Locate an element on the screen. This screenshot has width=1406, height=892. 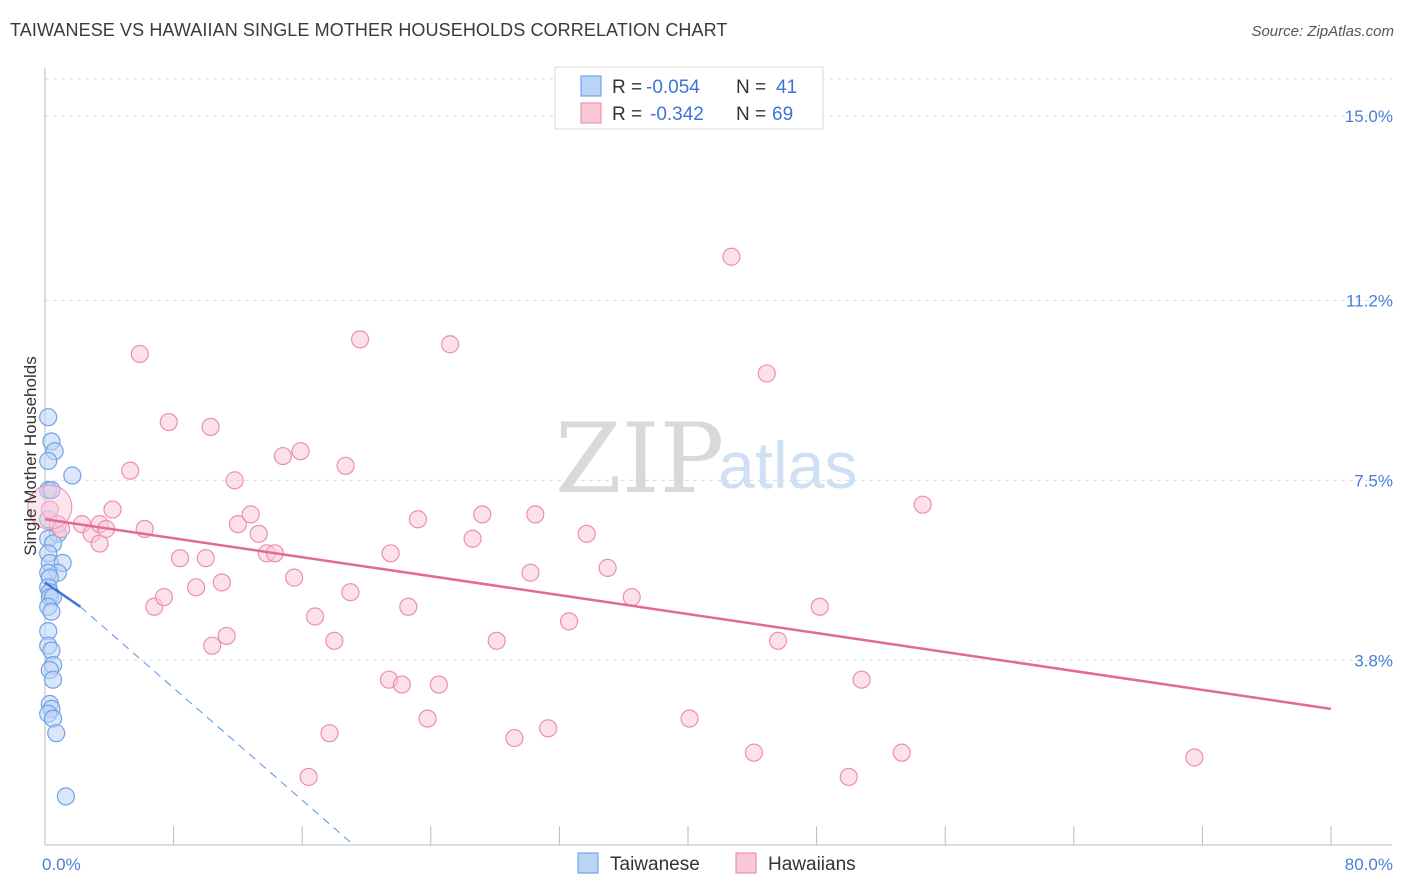
y-tick-label-3: 15.0% is located at coordinates (1369, 116).